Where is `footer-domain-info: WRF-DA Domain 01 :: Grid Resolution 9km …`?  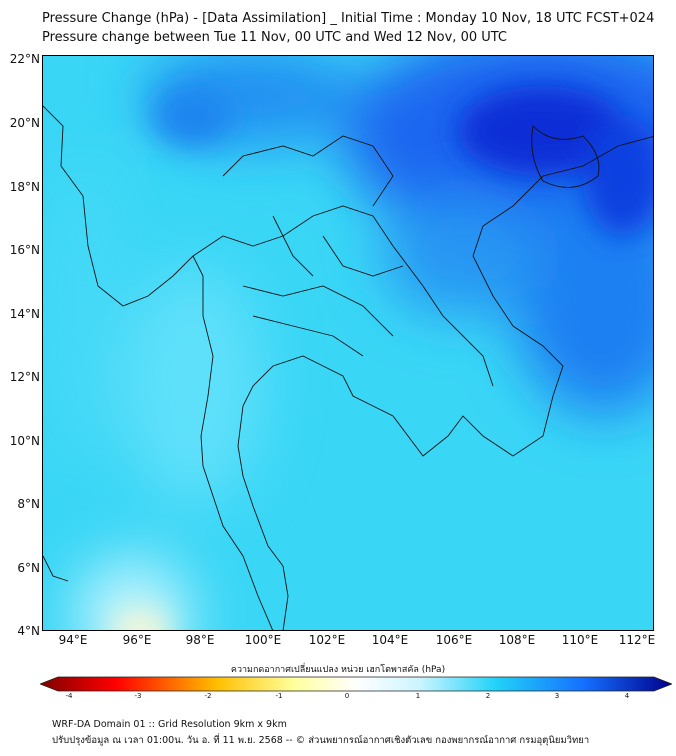
footer-domain-info: WRF-DA Domain 01 :: Grid Resolution 9km … is located at coordinates (169, 724).